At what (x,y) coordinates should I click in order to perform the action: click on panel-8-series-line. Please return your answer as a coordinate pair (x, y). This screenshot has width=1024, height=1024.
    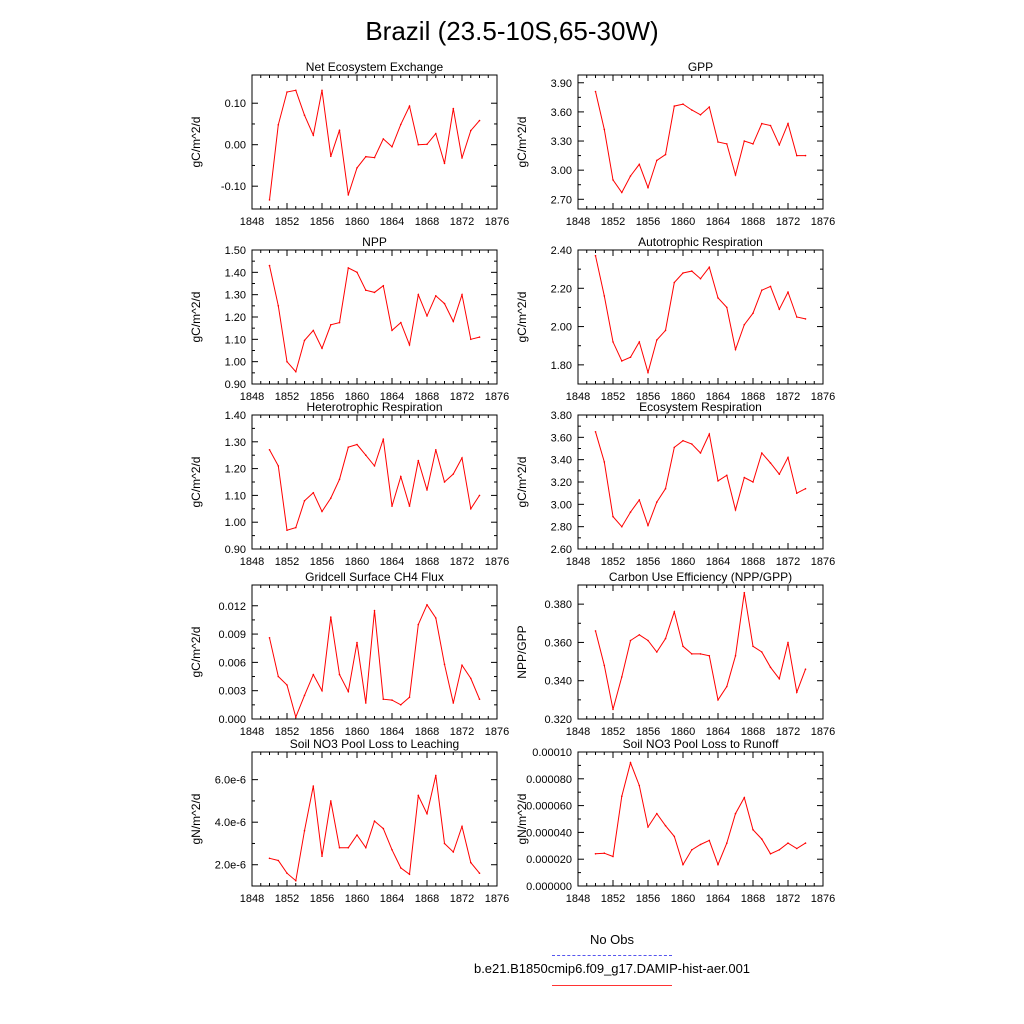
    Looking at the image, I should click on (700, 651).